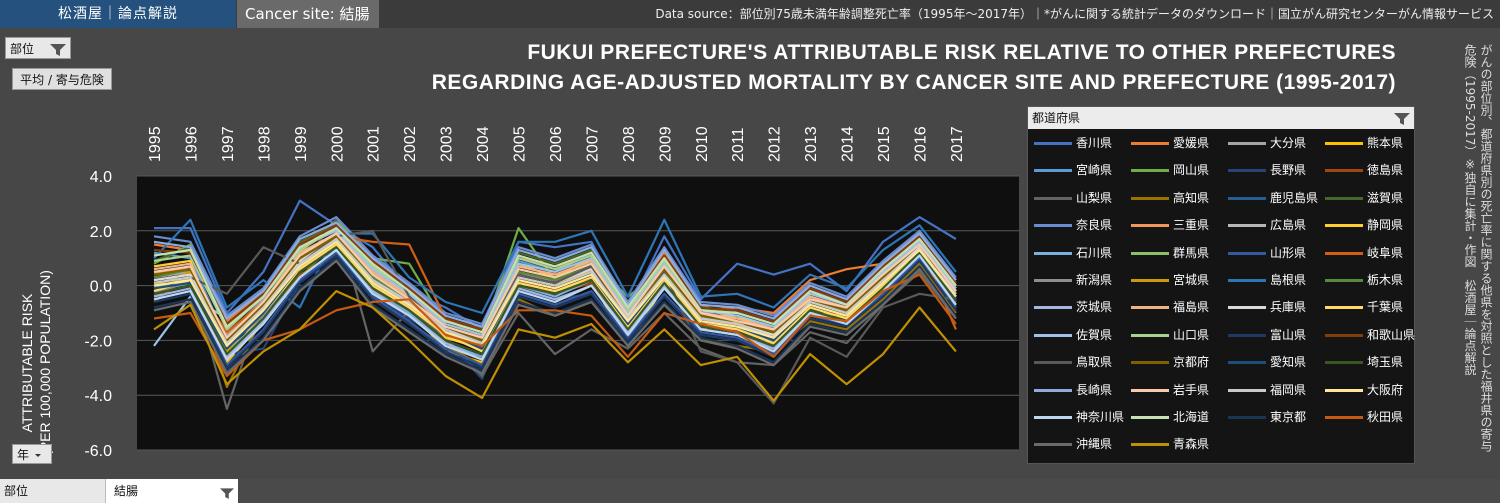 This screenshot has height=503, width=1500. What do you see at coordinates (1385, 225) in the screenshot?
I see `legend-label: 静岡県` at bounding box center [1385, 225].